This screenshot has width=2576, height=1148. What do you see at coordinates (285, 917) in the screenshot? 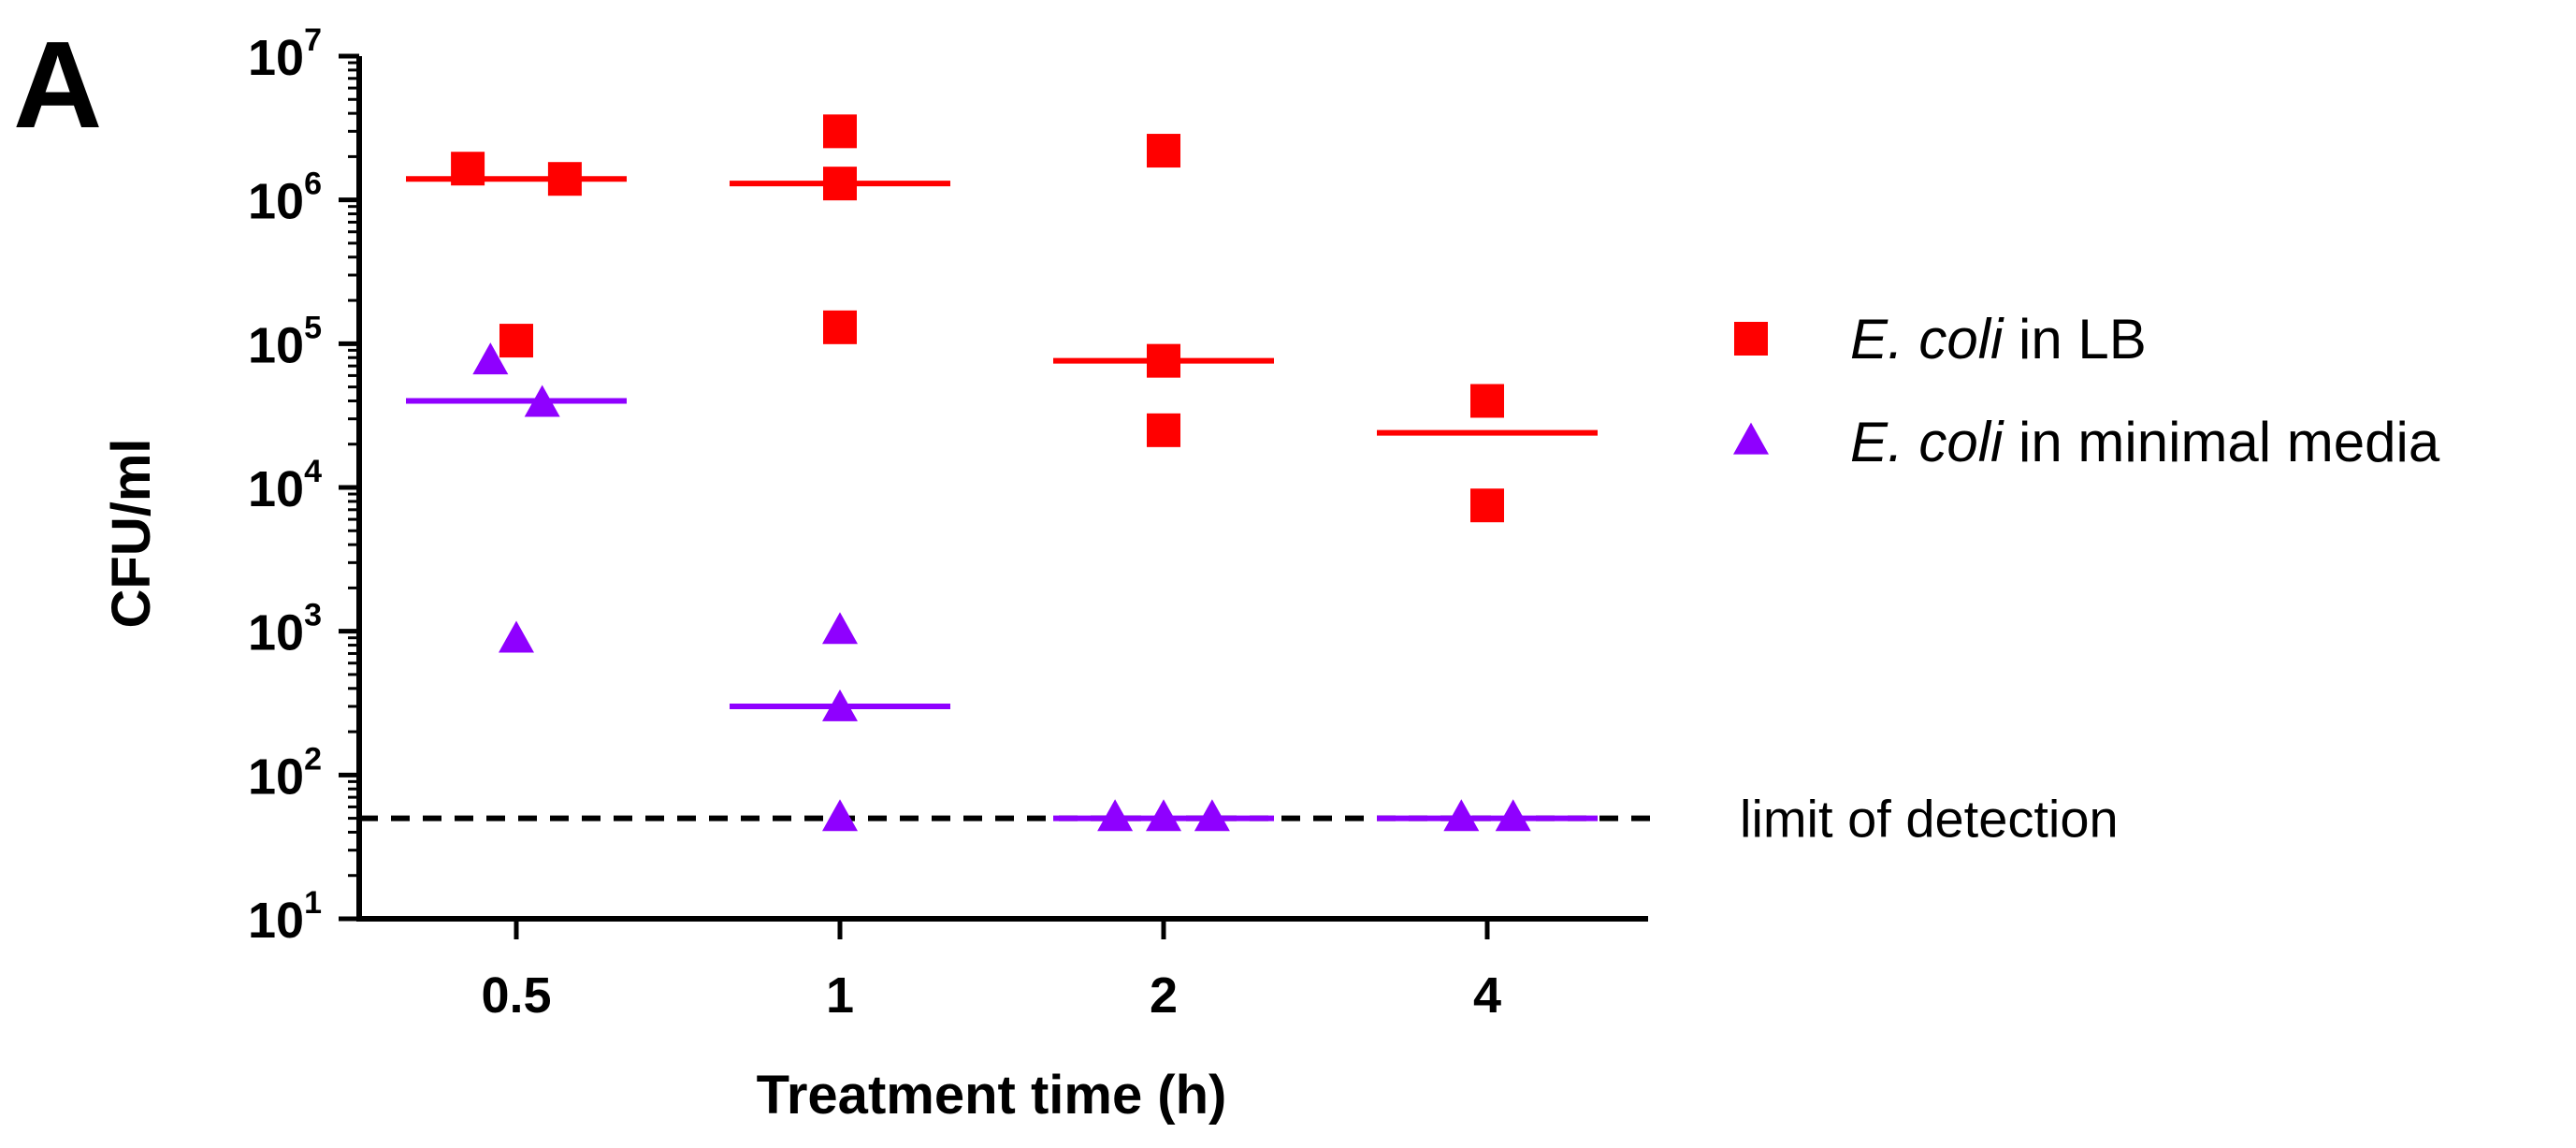
I see `y-tick-label: 10¹` at bounding box center [285, 917].